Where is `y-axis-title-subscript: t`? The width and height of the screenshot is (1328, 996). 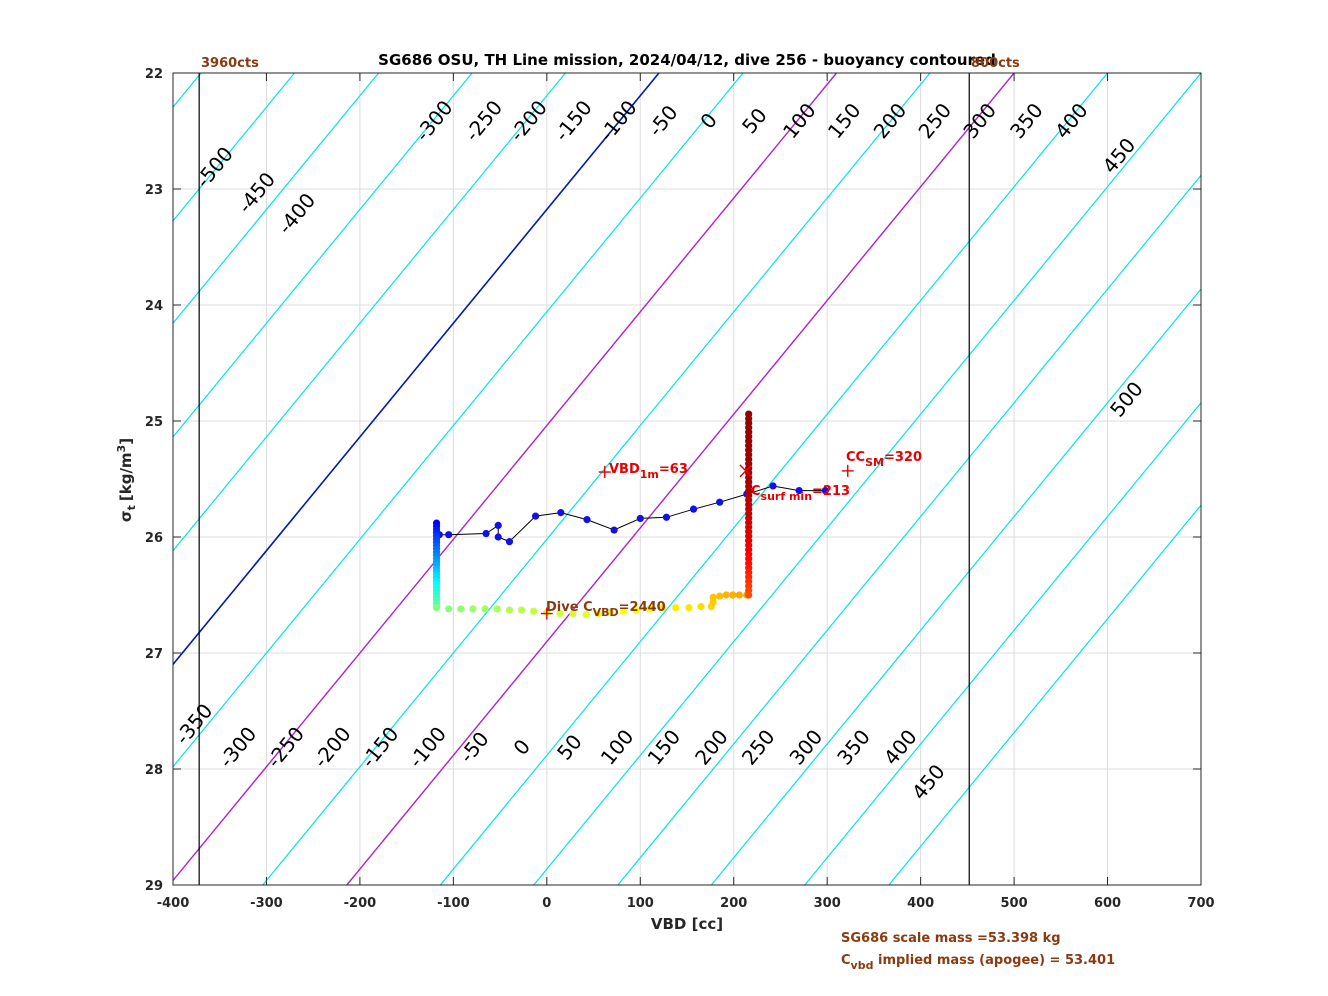
y-axis-title-subscript: t is located at coordinates (131, 507).